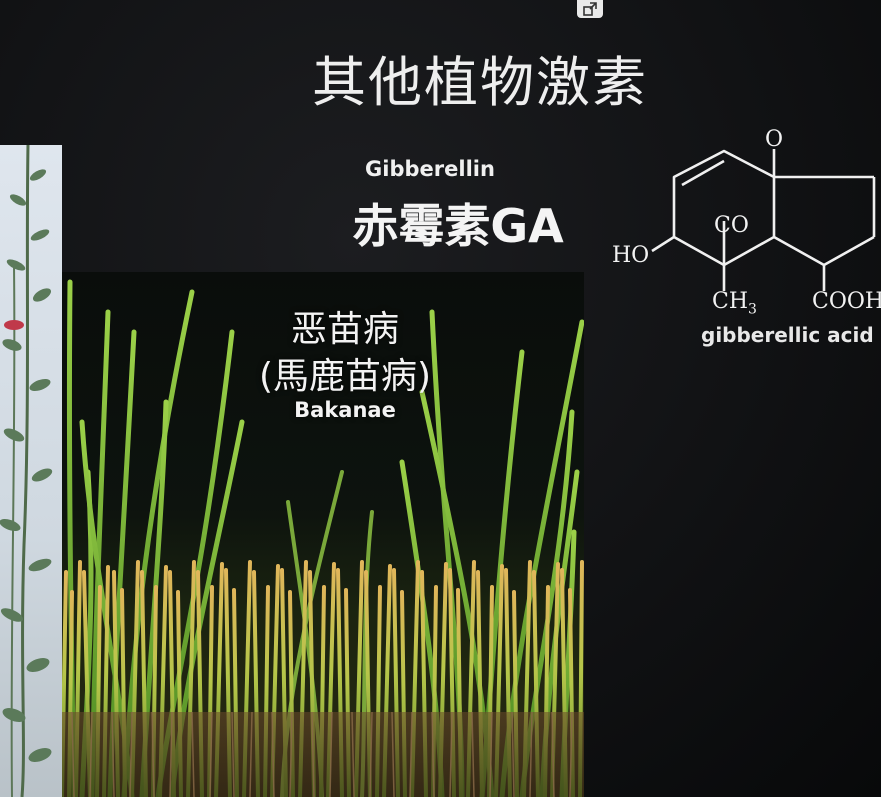 Image resolution: width=881 pixels, height=797 pixels. Describe the element at coordinates (774, 139) in the screenshot. I see `atom-o-top: O` at that location.